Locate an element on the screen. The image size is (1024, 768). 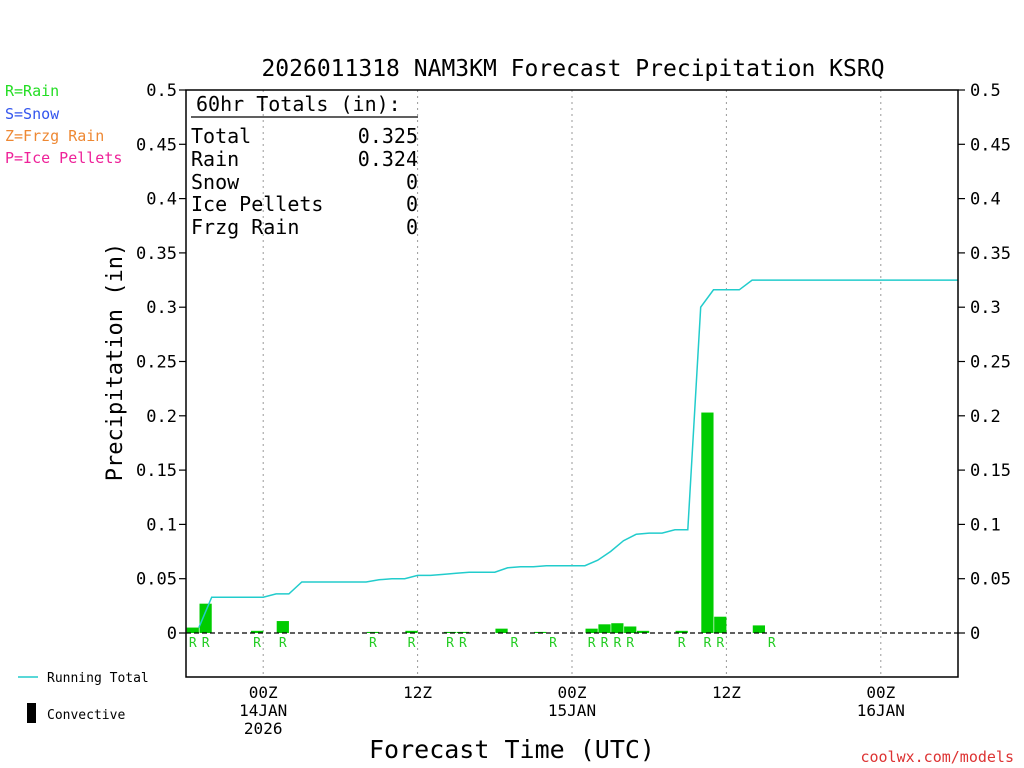
y-axis-label: Precipitation (in) is located at coordinates (115, 362).